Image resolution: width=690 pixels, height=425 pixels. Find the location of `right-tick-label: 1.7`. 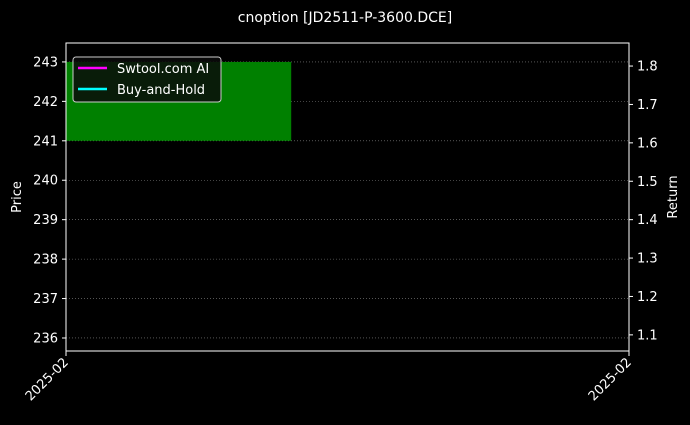

right-tick-label: 1.7 is located at coordinates (647, 105).